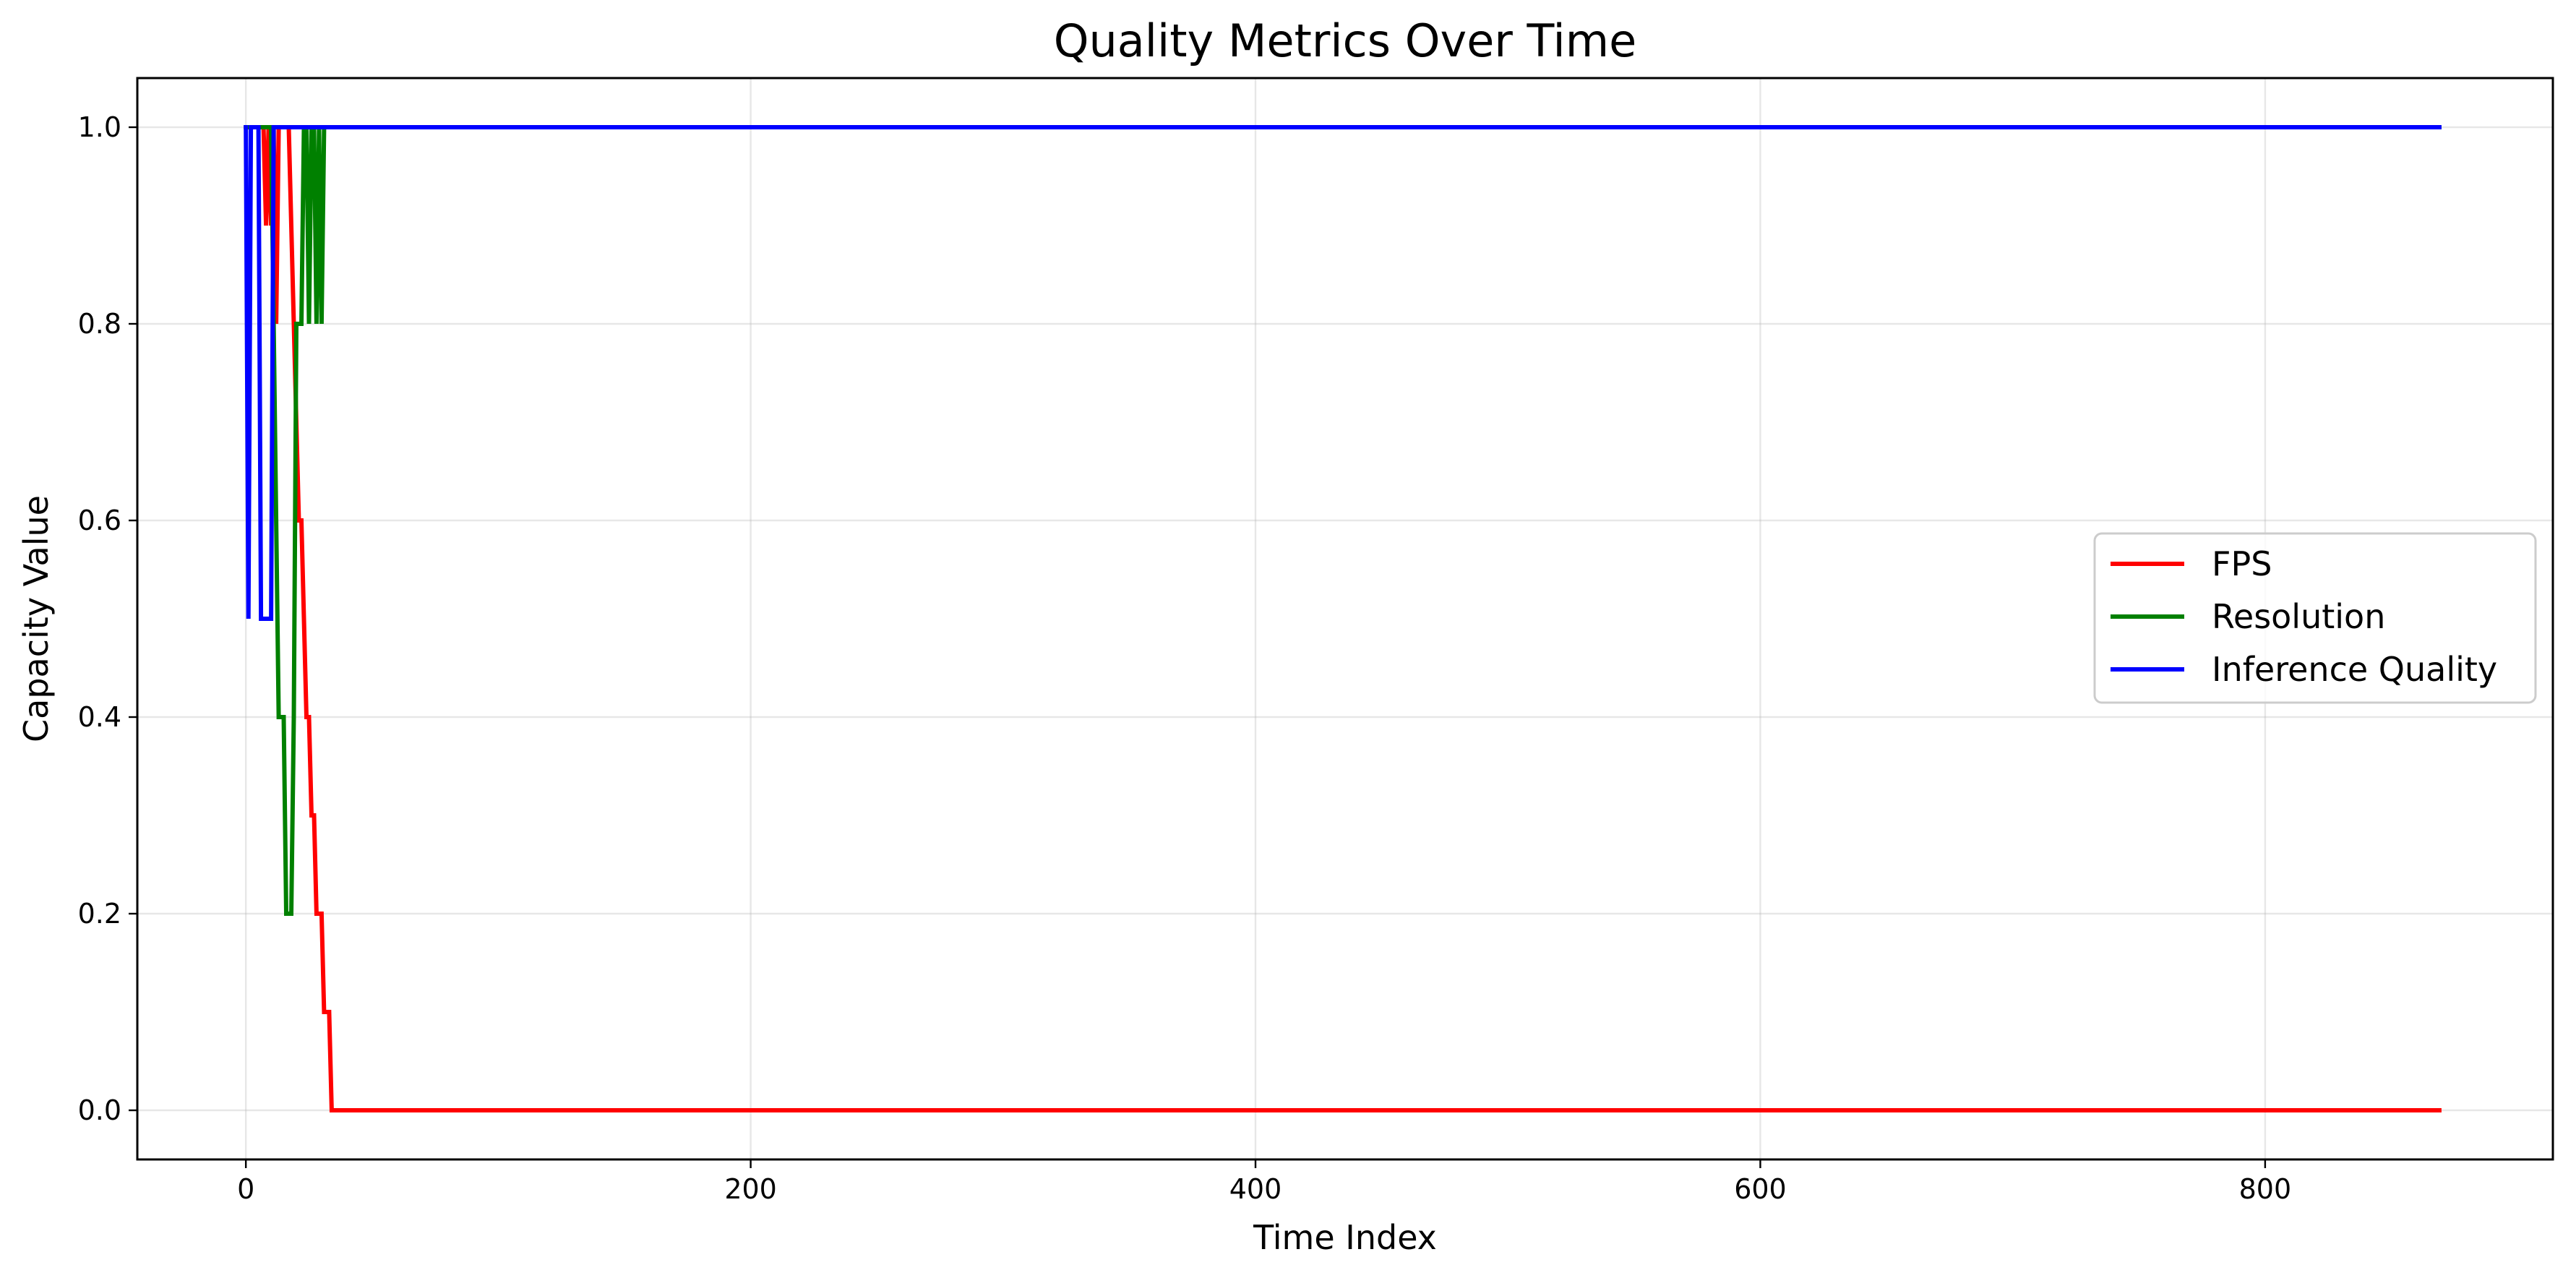 Image resolution: width=2576 pixels, height=1278 pixels. I want to click on x-tick-label: 0, so click(246, 1189).